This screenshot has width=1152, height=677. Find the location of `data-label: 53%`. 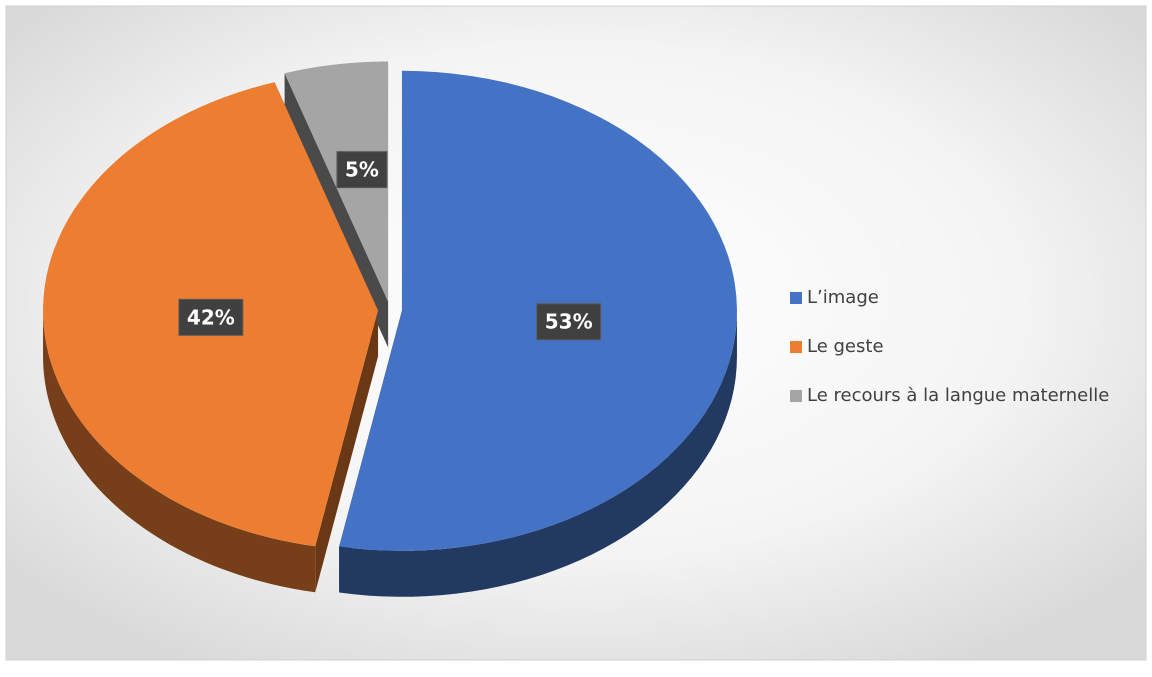

data-label: 53% is located at coordinates (569, 322).